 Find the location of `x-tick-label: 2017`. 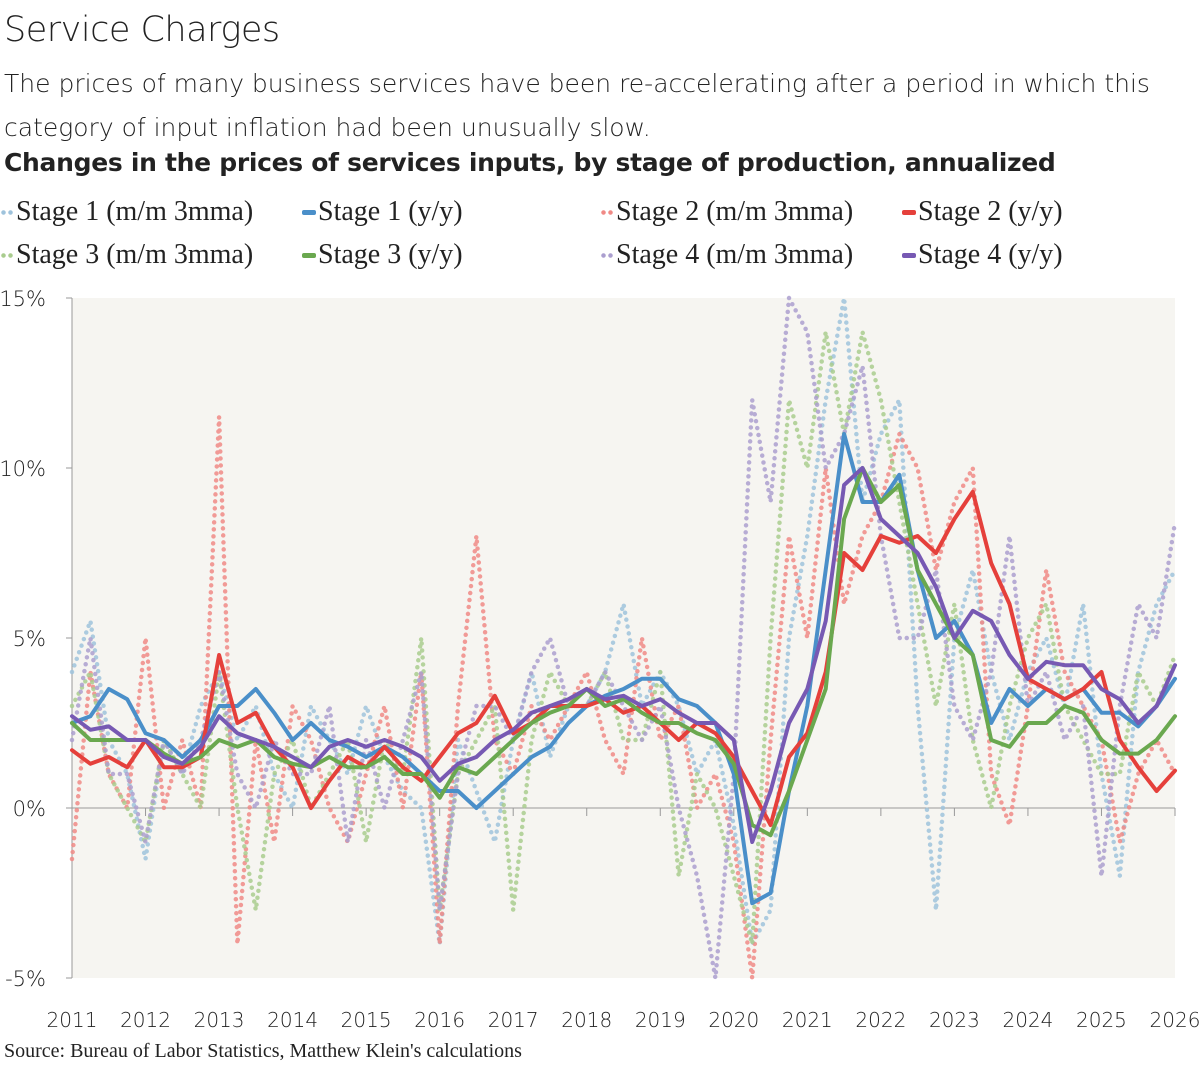

x-tick-label: 2017 is located at coordinates (513, 1020).